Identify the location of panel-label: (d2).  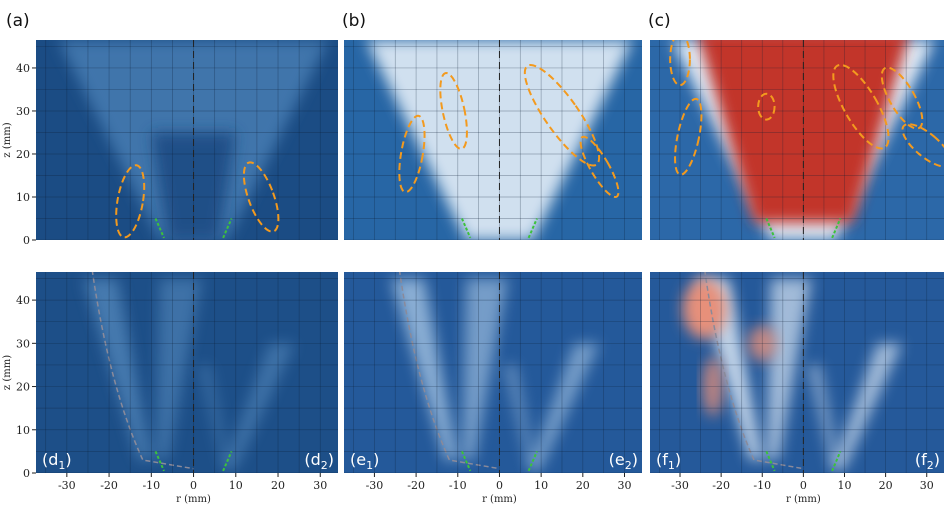
(319, 461).